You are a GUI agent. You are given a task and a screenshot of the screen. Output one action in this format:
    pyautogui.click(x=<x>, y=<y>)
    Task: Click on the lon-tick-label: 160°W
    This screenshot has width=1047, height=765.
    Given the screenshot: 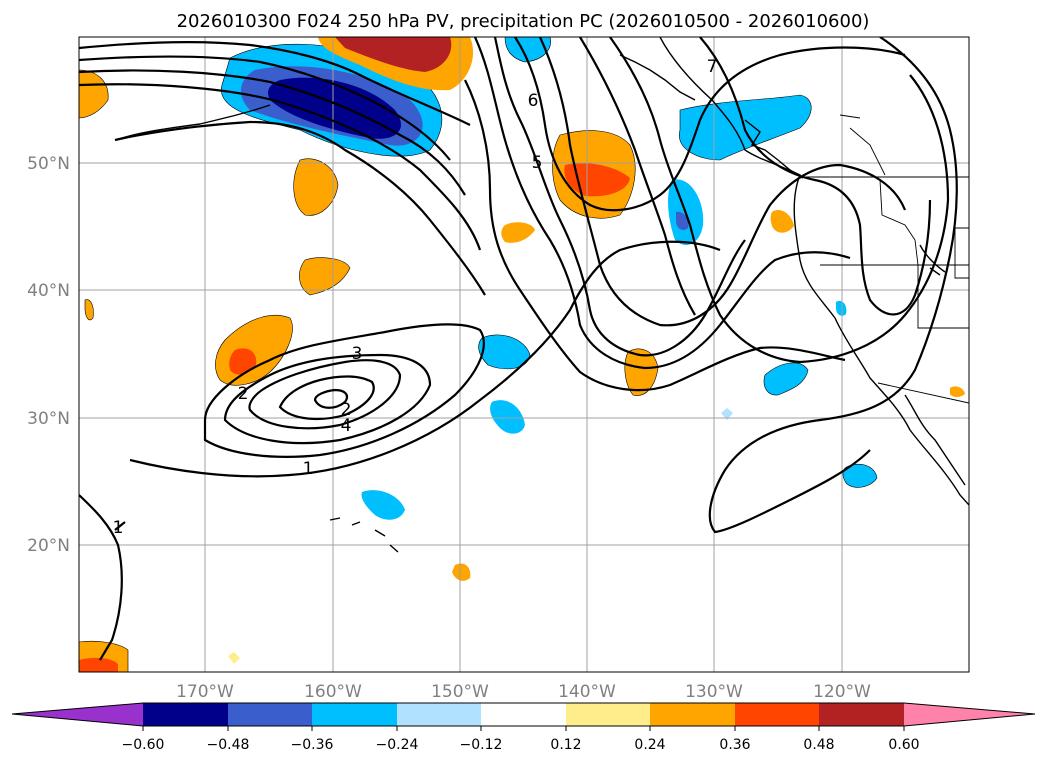 What is the action you would take?
    pyautogui.click(x=333, y=692)
    